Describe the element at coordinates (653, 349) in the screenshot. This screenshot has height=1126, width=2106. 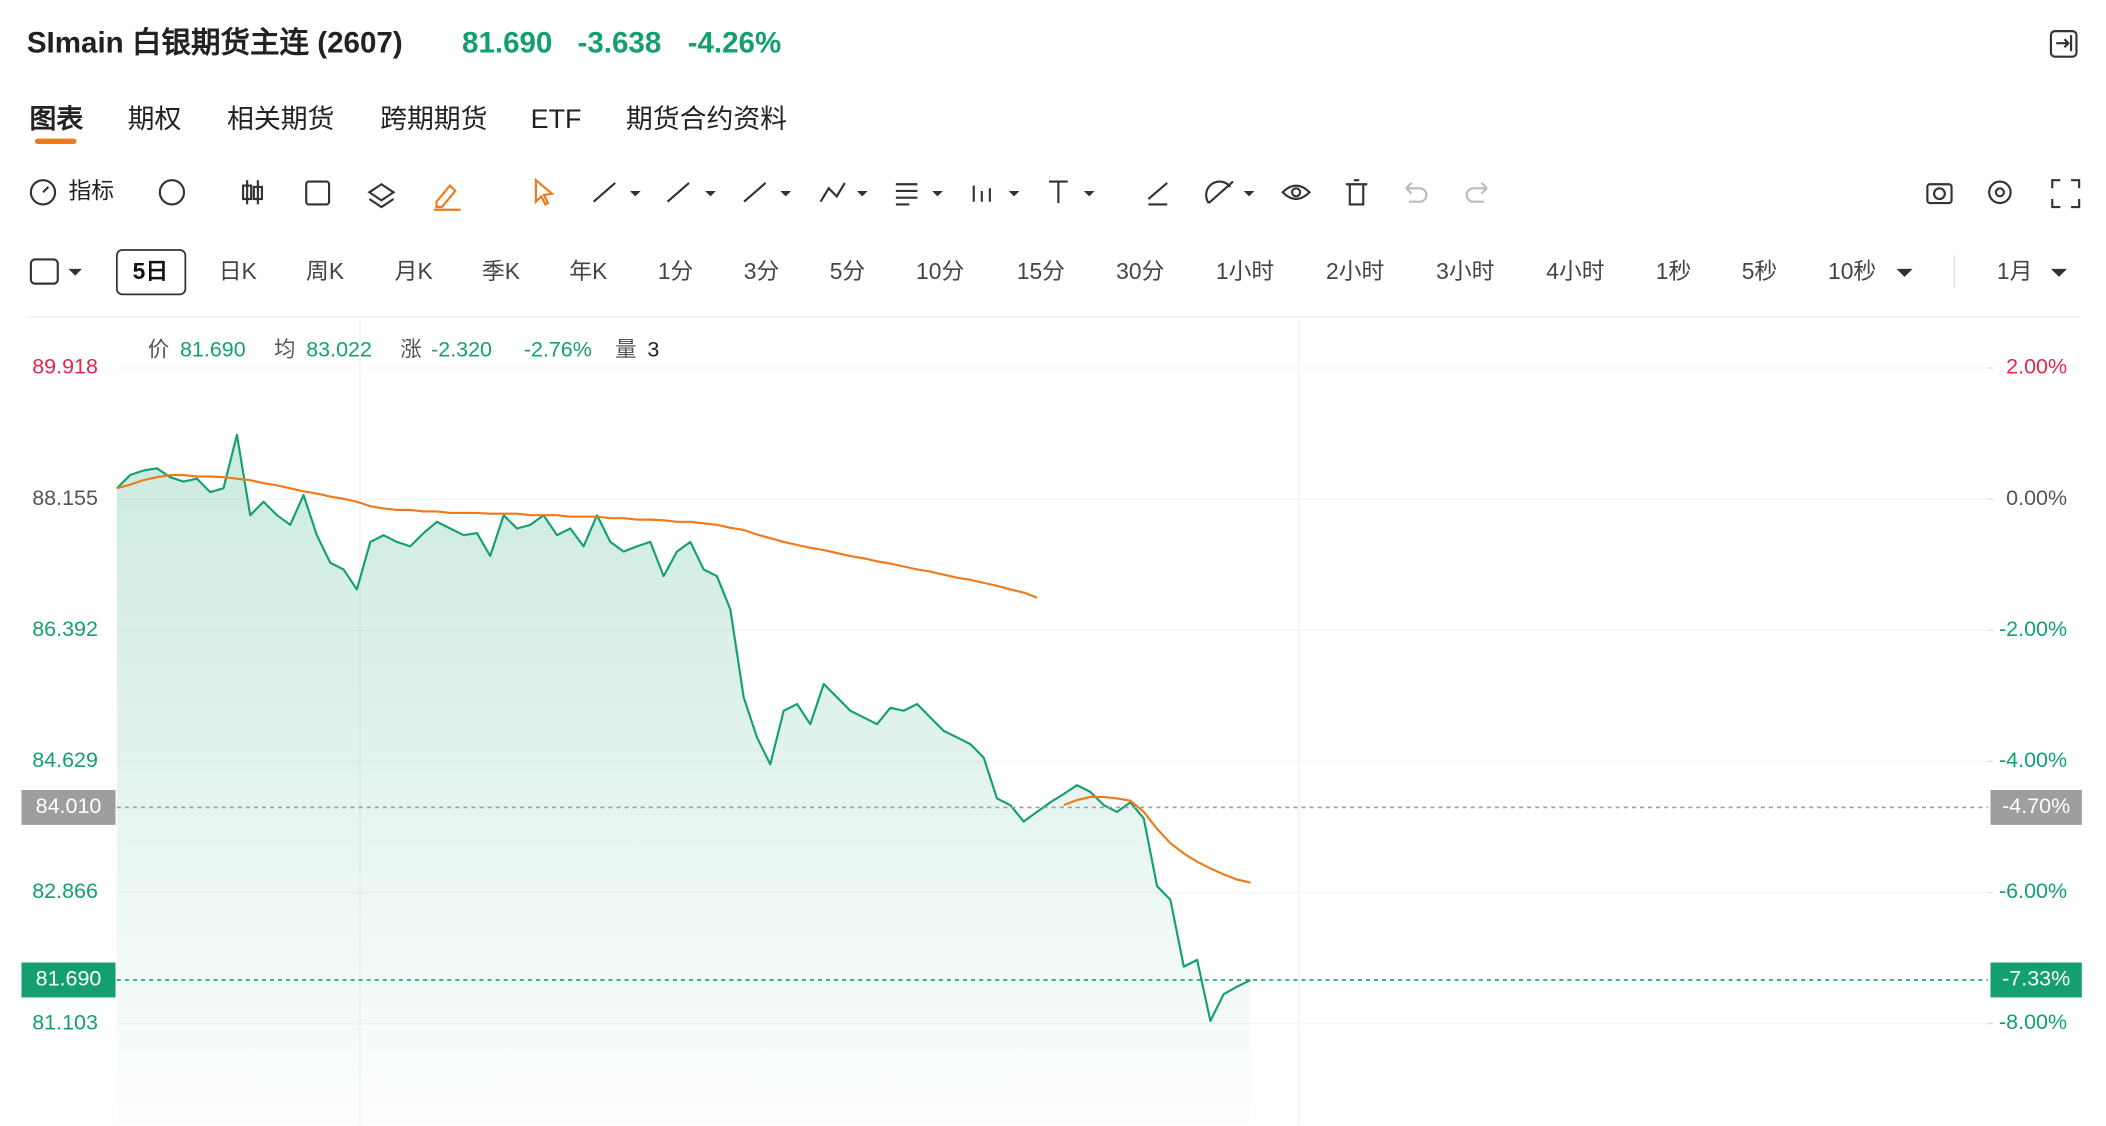
I see `info-value: 3` at that location.